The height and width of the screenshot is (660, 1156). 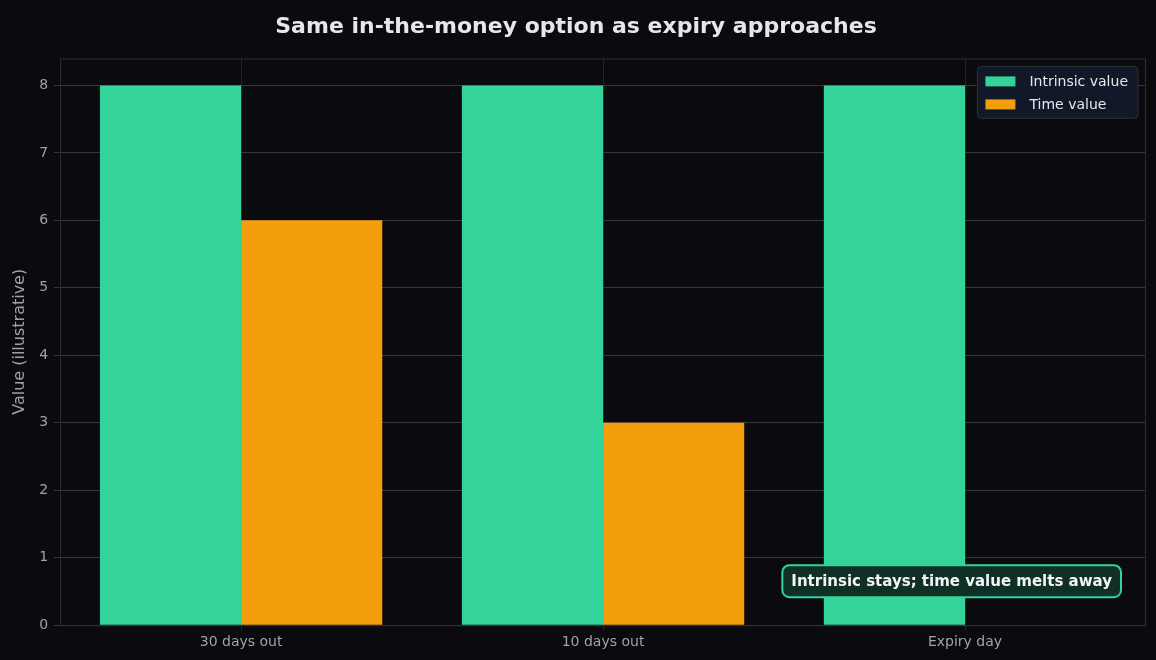 What do you see at coordinates (576, 25) in the screenshot?
I see `chart-title: Same in-the-money option as expiry approaches` at bounding box center [576, 25].